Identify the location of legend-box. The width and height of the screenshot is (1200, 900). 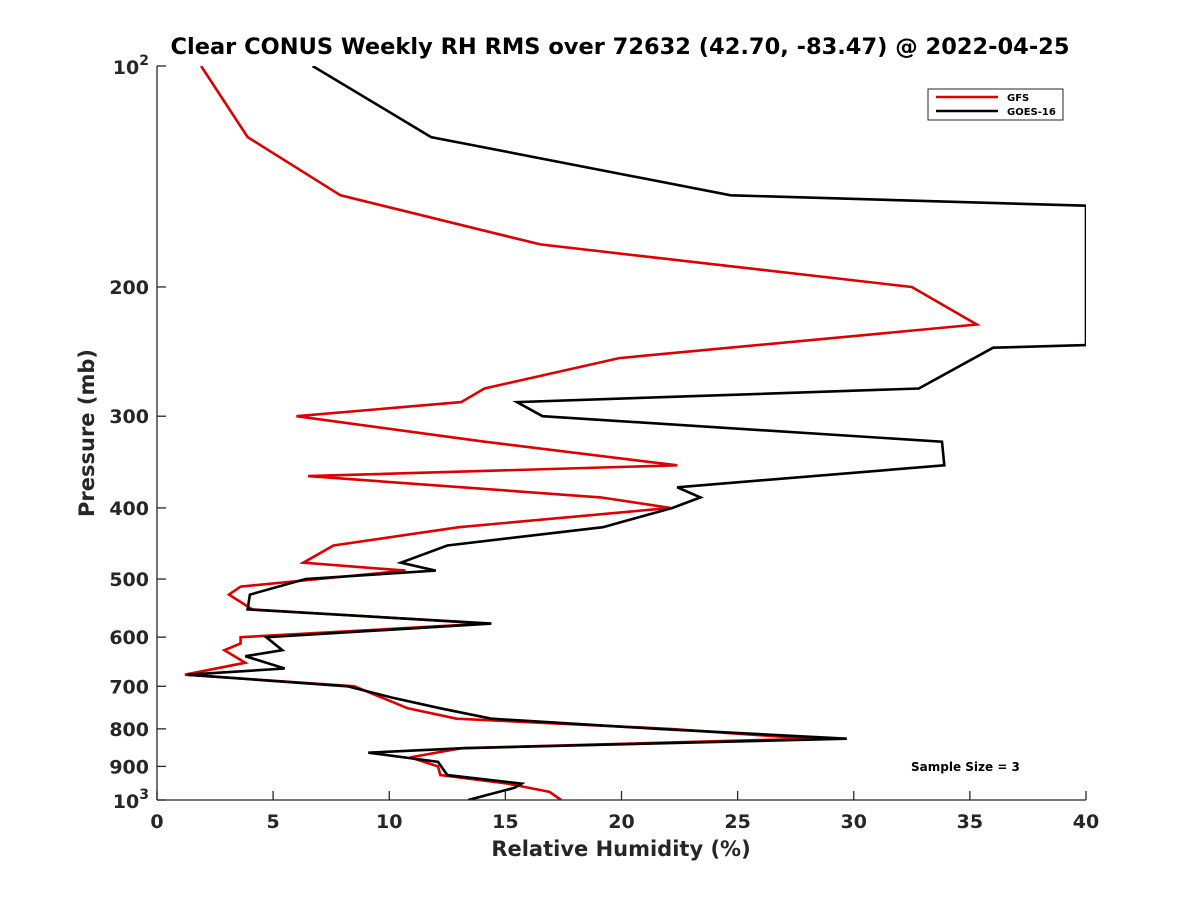
(995, 104).